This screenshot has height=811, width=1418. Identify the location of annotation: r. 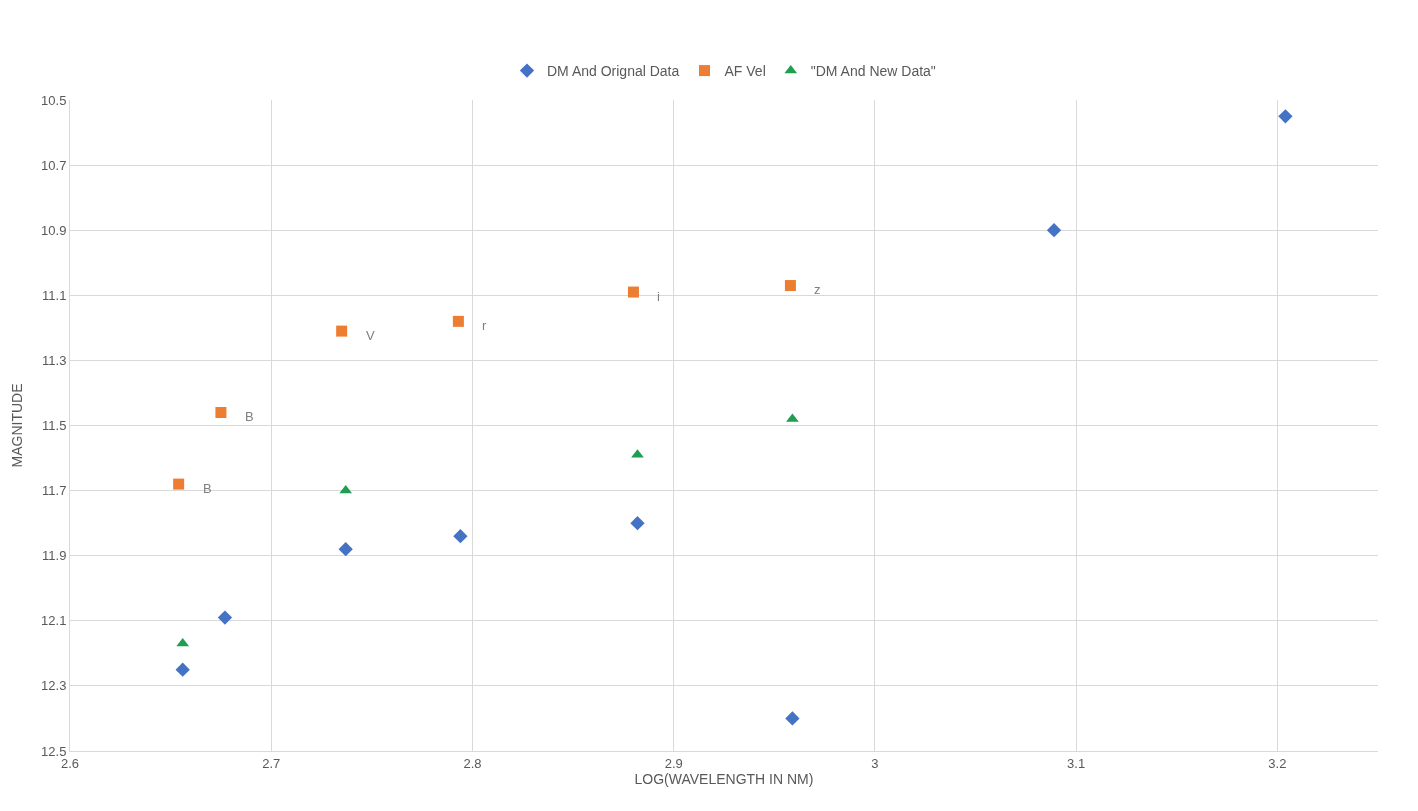
(484, 325).